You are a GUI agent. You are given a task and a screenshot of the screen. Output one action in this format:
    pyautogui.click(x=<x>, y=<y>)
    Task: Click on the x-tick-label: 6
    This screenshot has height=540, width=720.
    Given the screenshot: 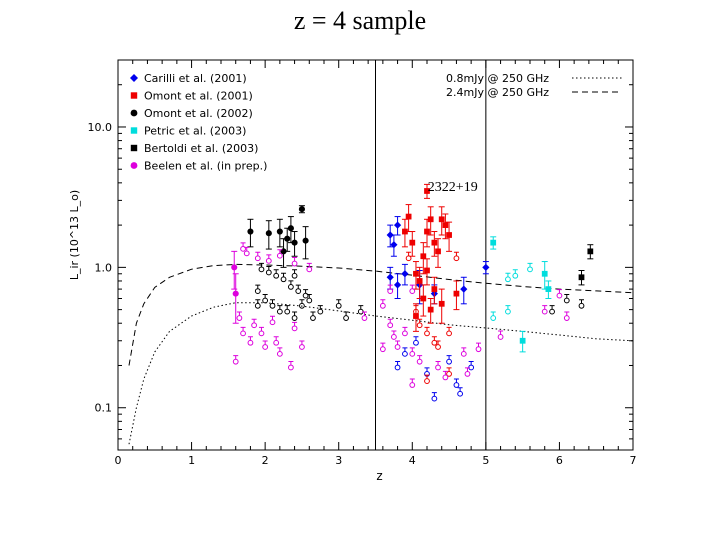 What is the action you would take?
    pyautogui.click(x=559, y=460)
    